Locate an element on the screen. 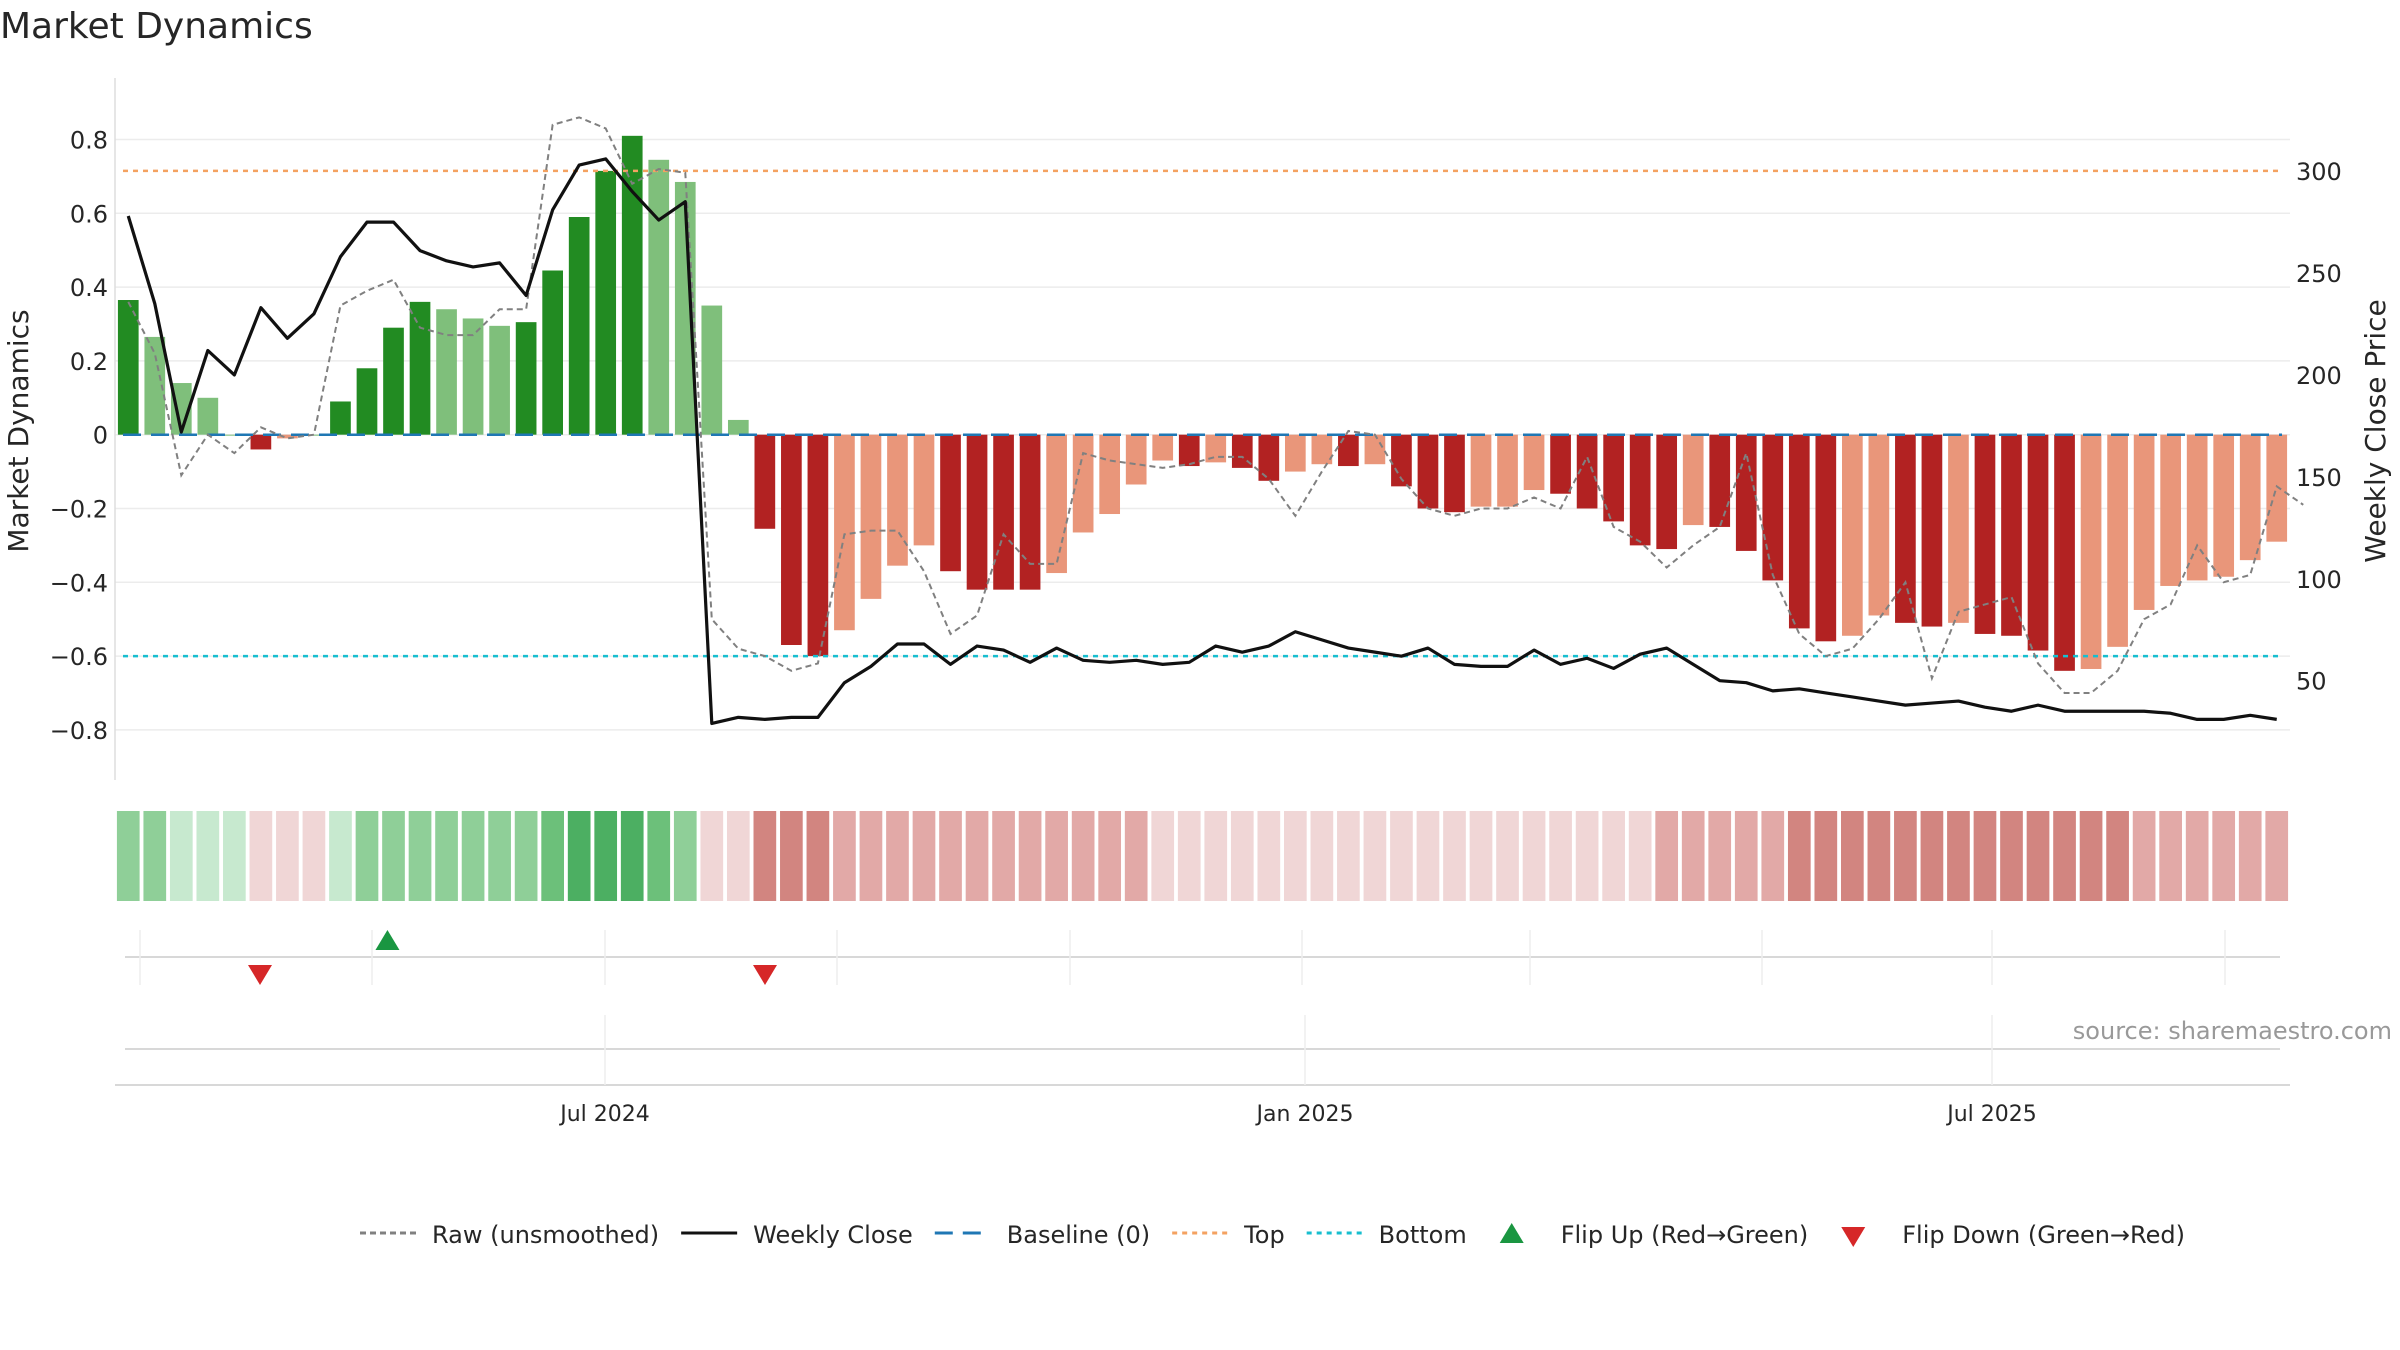 This screenshot has width=2400, height=1350. source-label: source: sharemaestro.com is located at coordinates (2232, 1031).